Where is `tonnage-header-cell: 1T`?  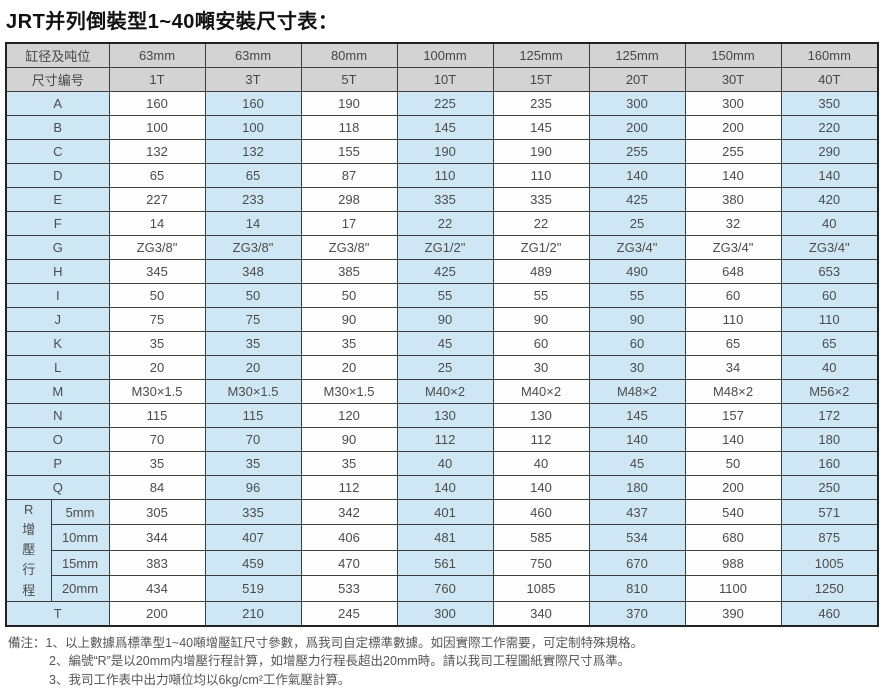 tonnage-header-cell: 1T is located at coordinates (157, 79).